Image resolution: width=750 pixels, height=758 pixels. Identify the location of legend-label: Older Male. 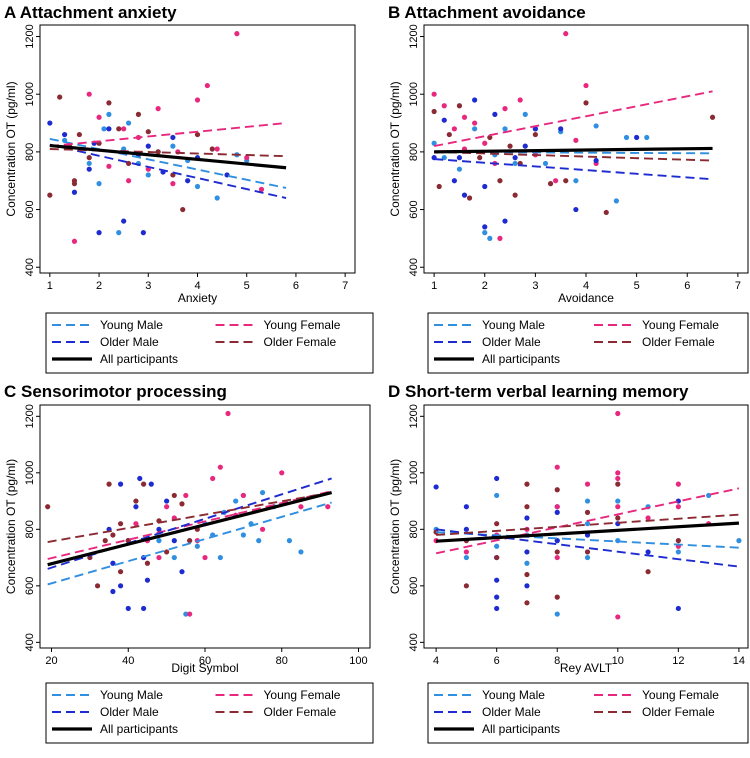
(129, 712).